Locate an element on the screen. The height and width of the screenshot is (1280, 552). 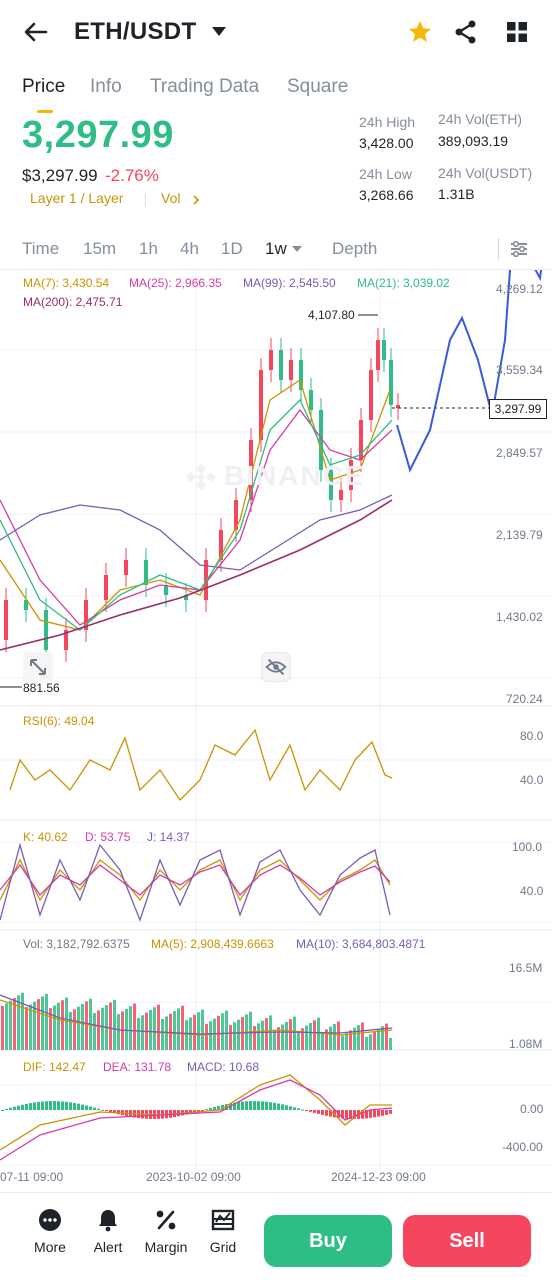
tag-vol: Vol is located at coordinates (171, 198).